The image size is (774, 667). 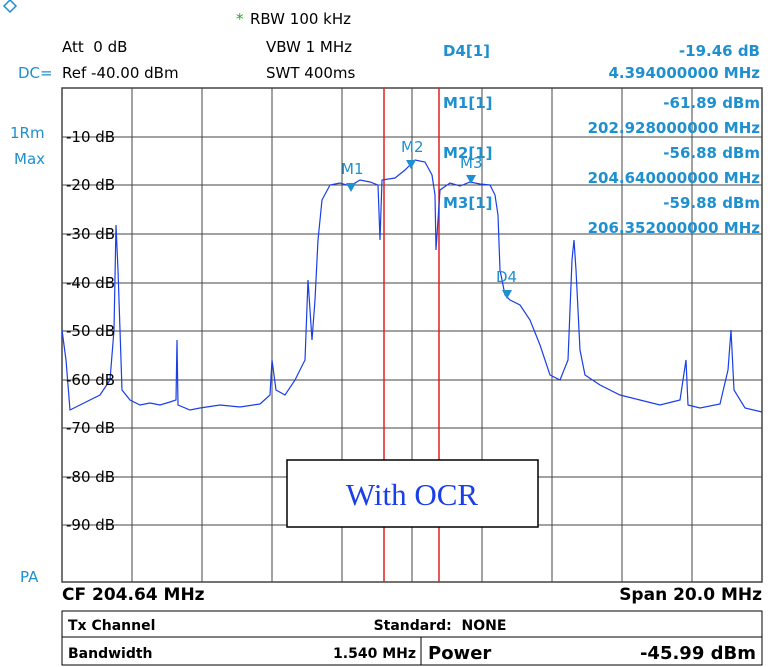 I want to click on swt: SWT 400ms, so click(x=311, y=73).